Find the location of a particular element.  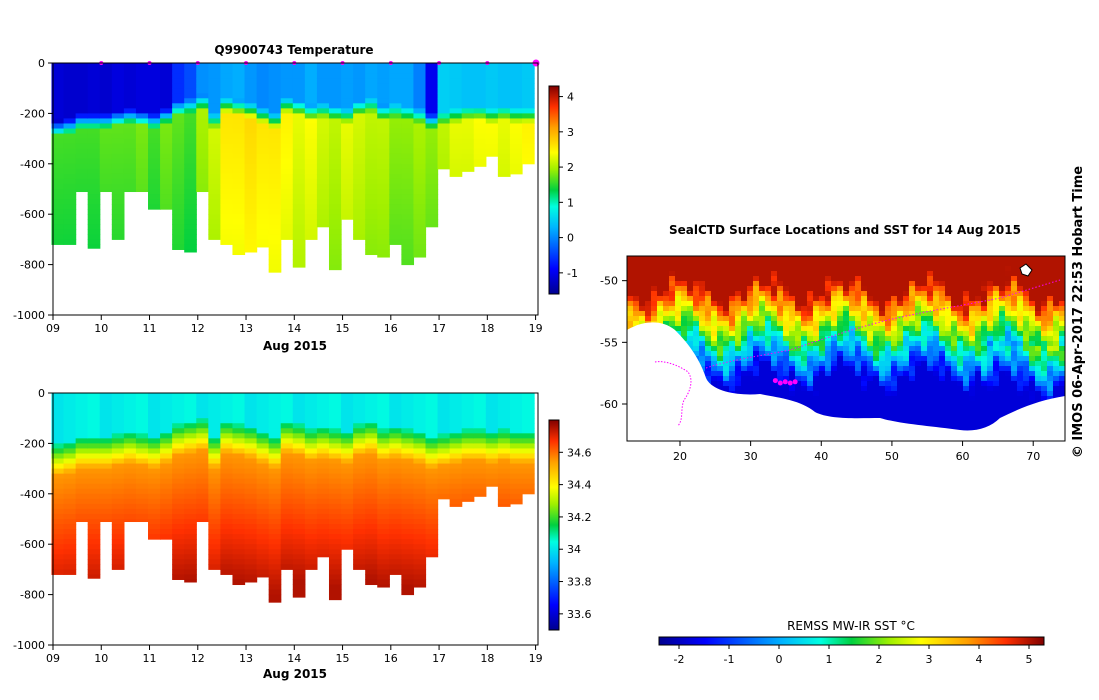

colorbar-tick-label: 3 is located at coordinates (570, 132).